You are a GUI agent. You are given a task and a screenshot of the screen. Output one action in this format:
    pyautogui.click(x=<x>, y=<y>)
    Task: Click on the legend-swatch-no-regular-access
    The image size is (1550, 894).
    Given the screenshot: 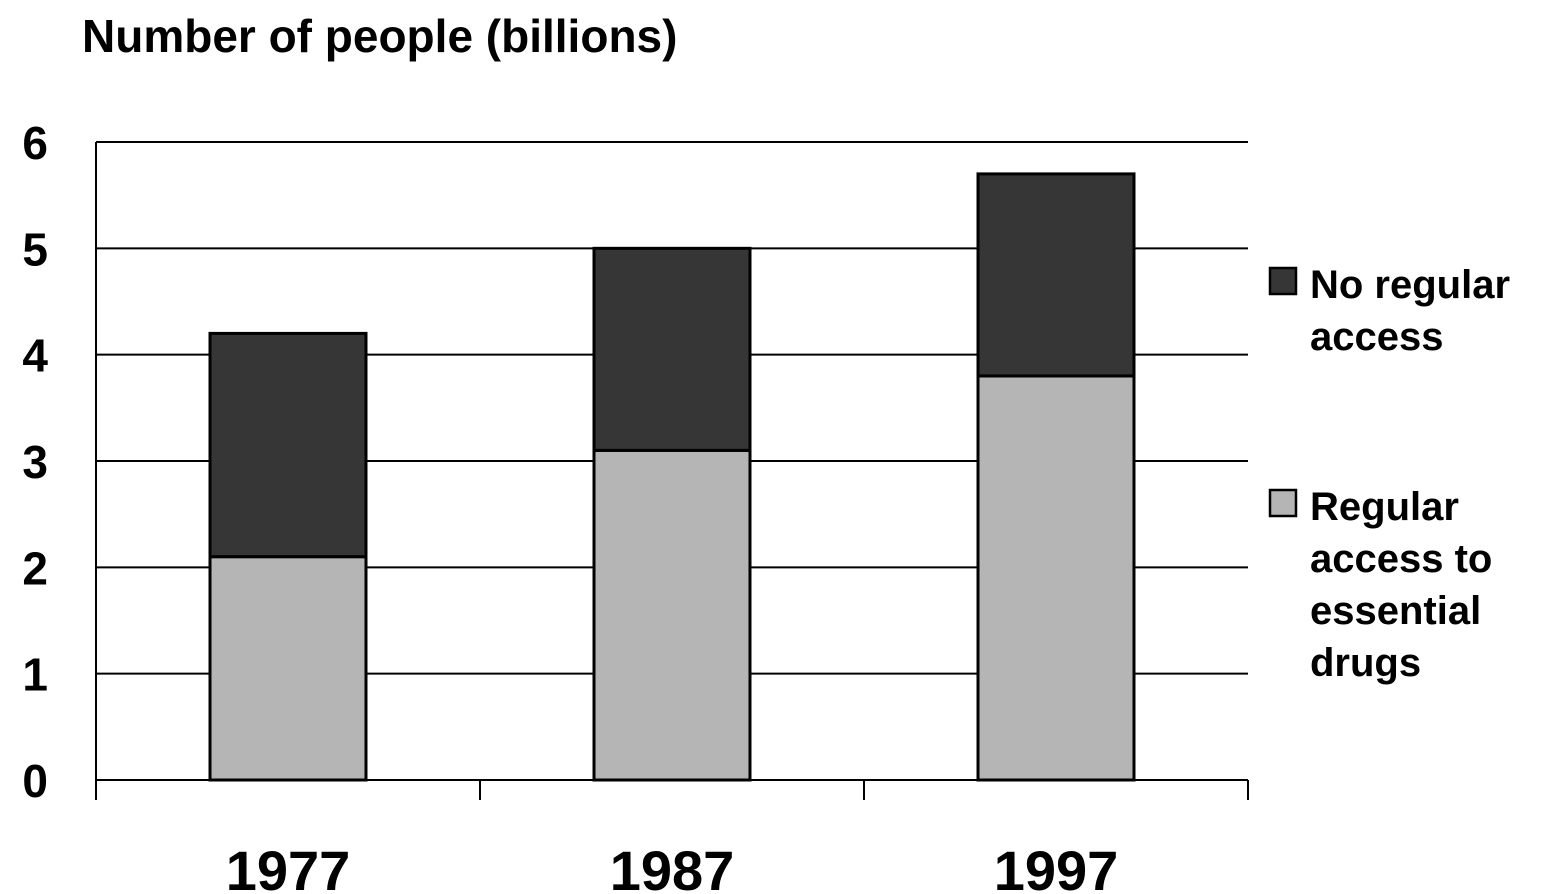 What is the action you would take?
    pyautogui.click(x=1283, y=281)
    